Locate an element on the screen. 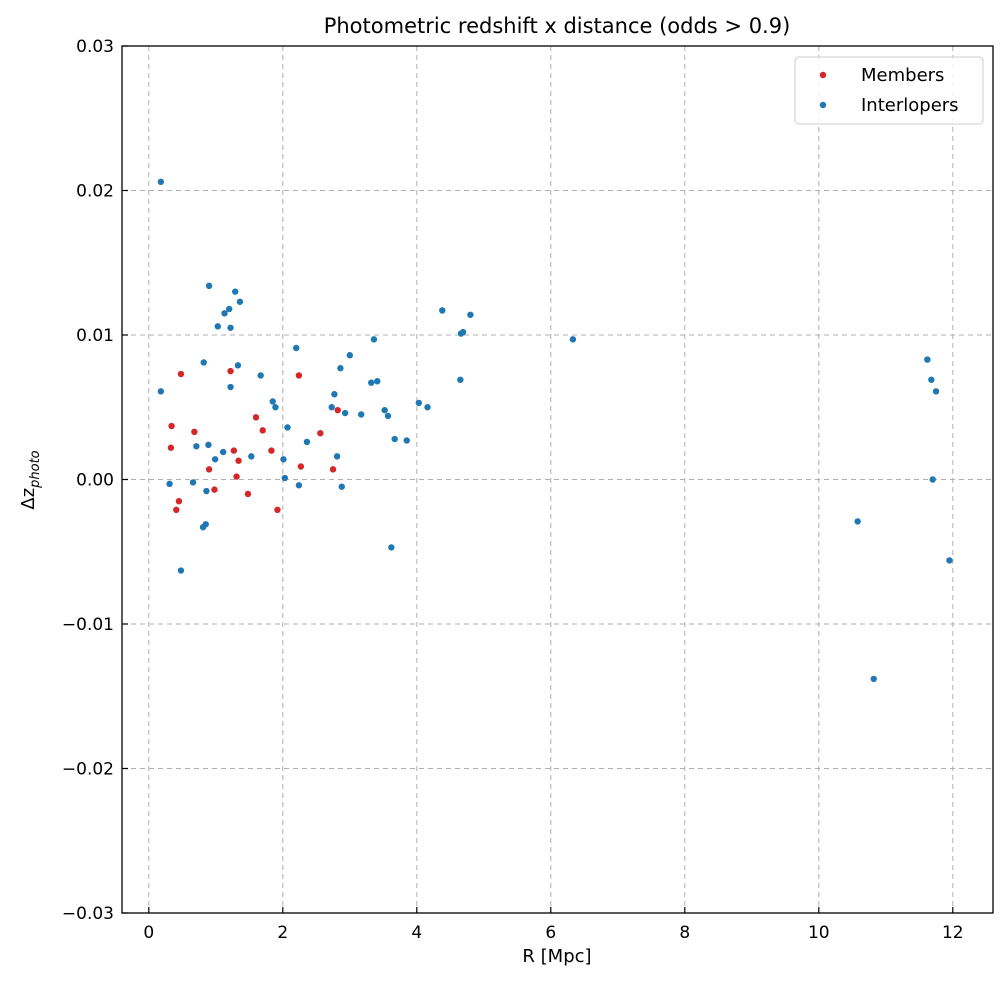 This screenshot has height=983, width=1008. x-tick-label: 2 is located at coordinates (282, 933).